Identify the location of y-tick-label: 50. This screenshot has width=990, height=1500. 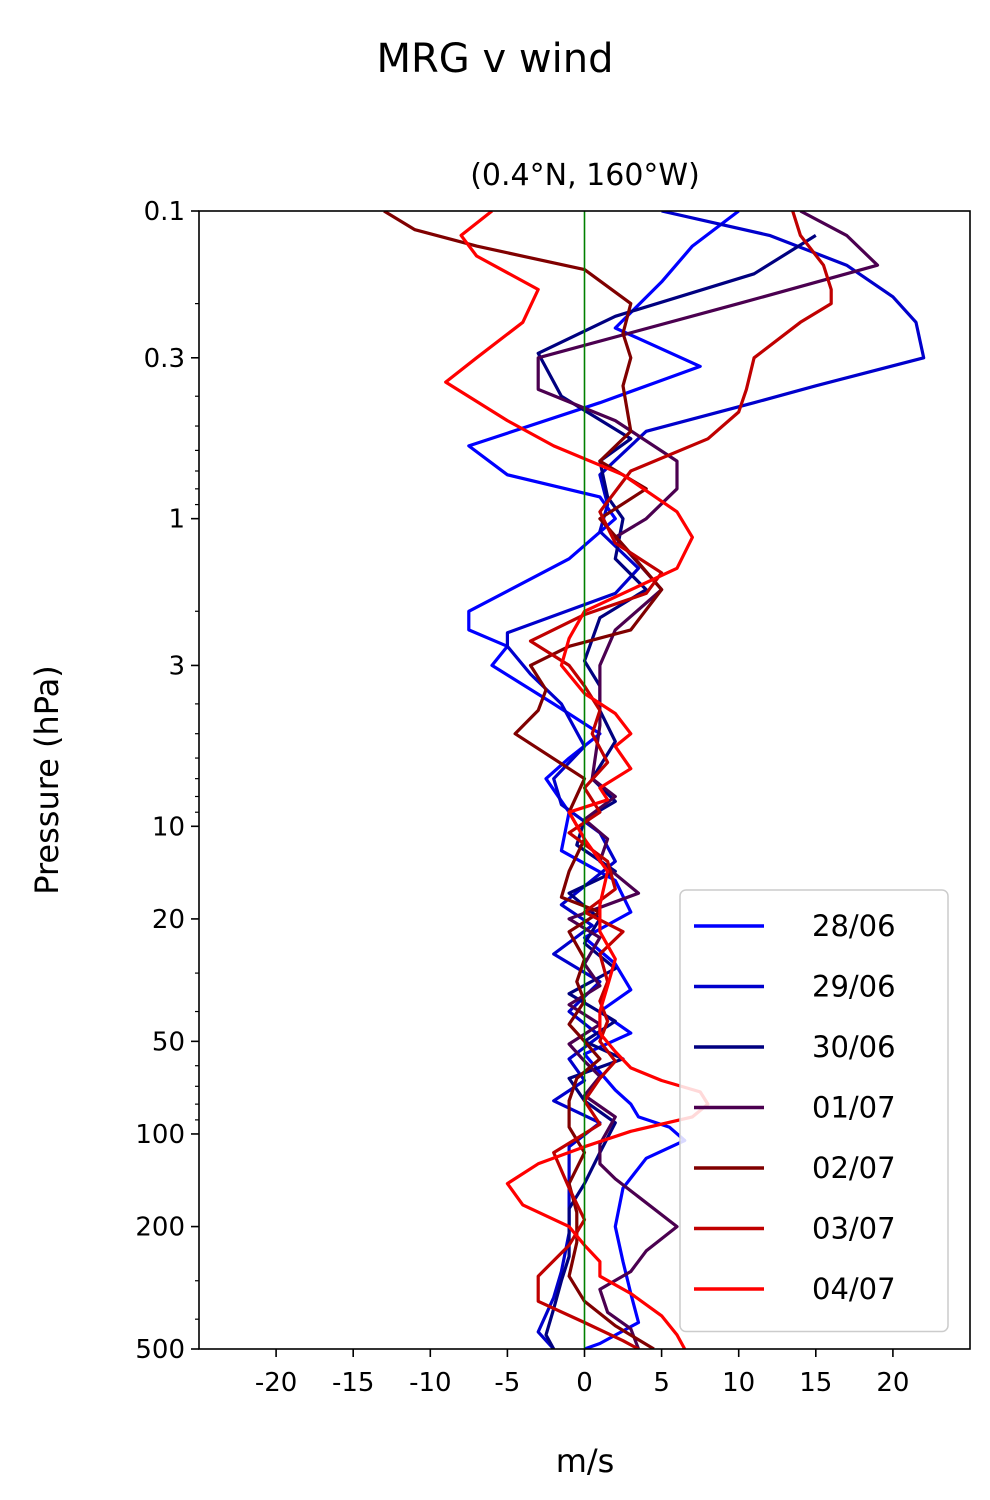
(168, 1042).